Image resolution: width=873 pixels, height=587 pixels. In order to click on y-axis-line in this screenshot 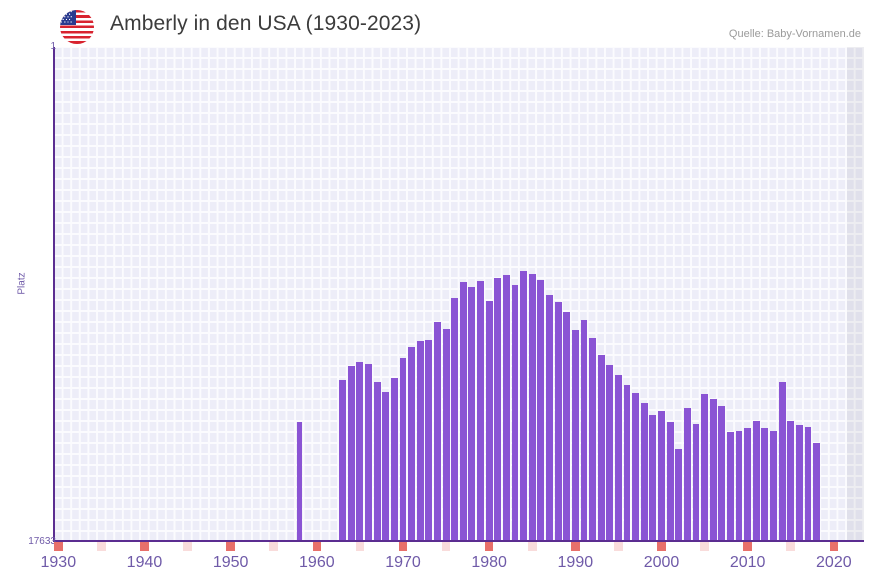, I will do `click(54, 294)`.